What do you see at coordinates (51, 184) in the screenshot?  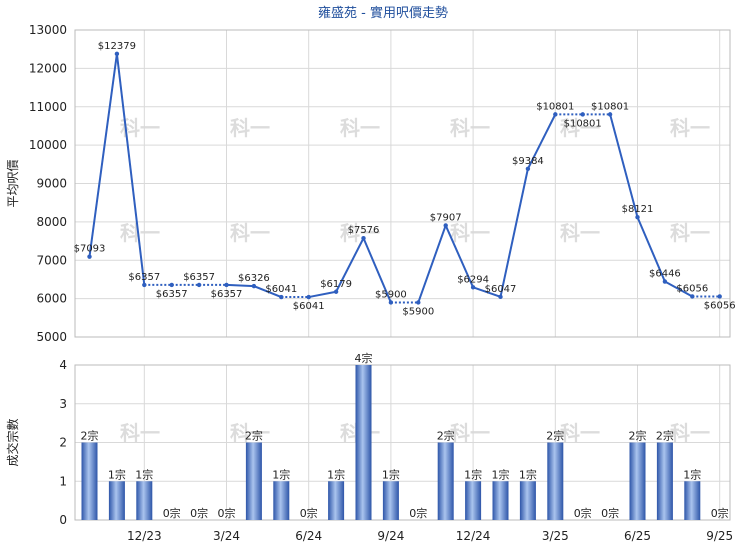 I see `y-tick-label: 9000` at bounding box center [51, 184].